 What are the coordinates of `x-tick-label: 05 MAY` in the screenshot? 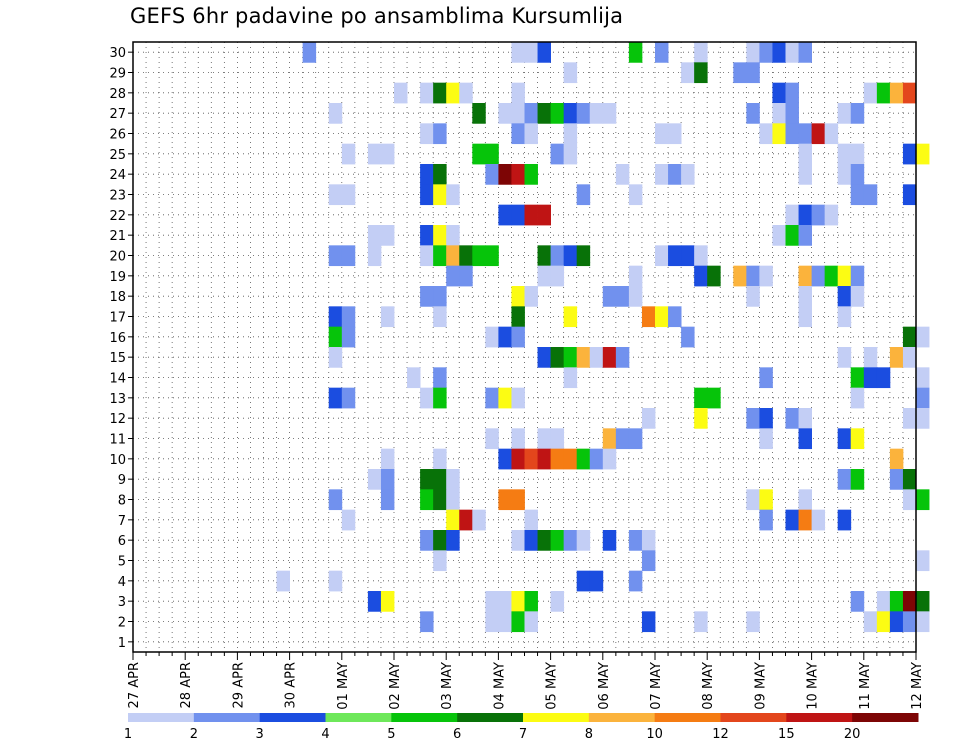 It's located at (552, 686).